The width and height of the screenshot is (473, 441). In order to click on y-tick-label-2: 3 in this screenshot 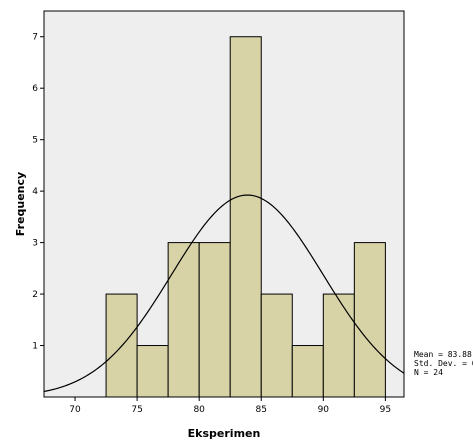, I will do `click(35, 244)`.